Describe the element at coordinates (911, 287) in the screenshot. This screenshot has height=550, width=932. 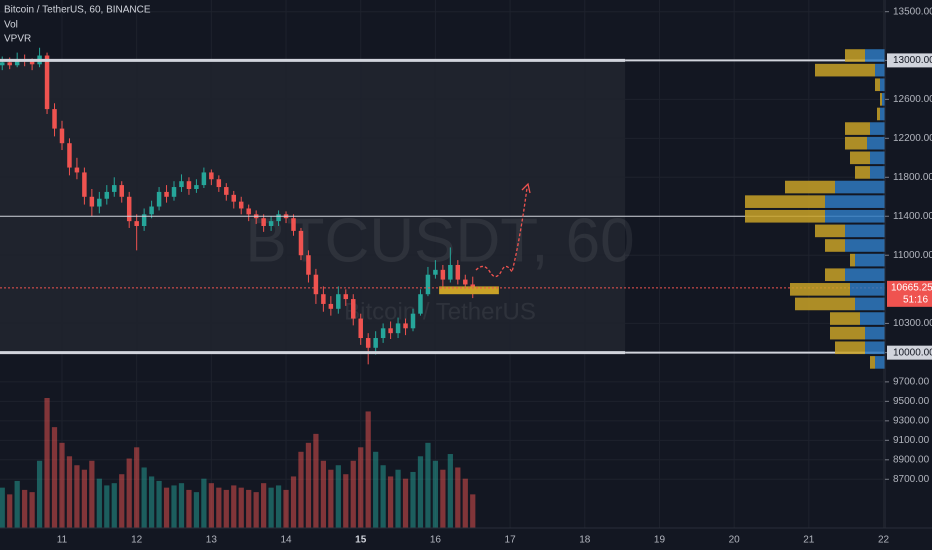
I see `last-price-label: 10665.25` at that location.